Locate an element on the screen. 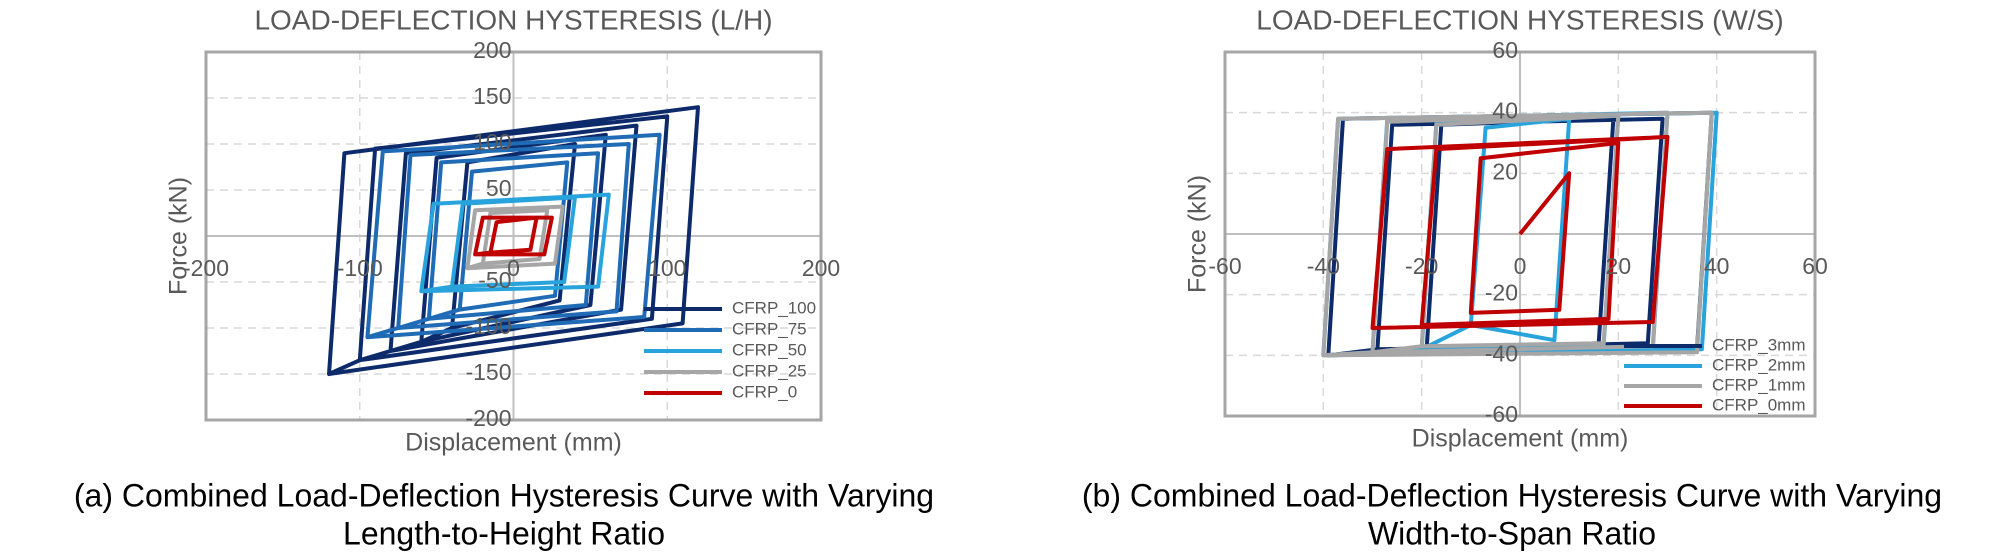  caption: Length-to-Height Ratio is located at coordinates (504, 533).